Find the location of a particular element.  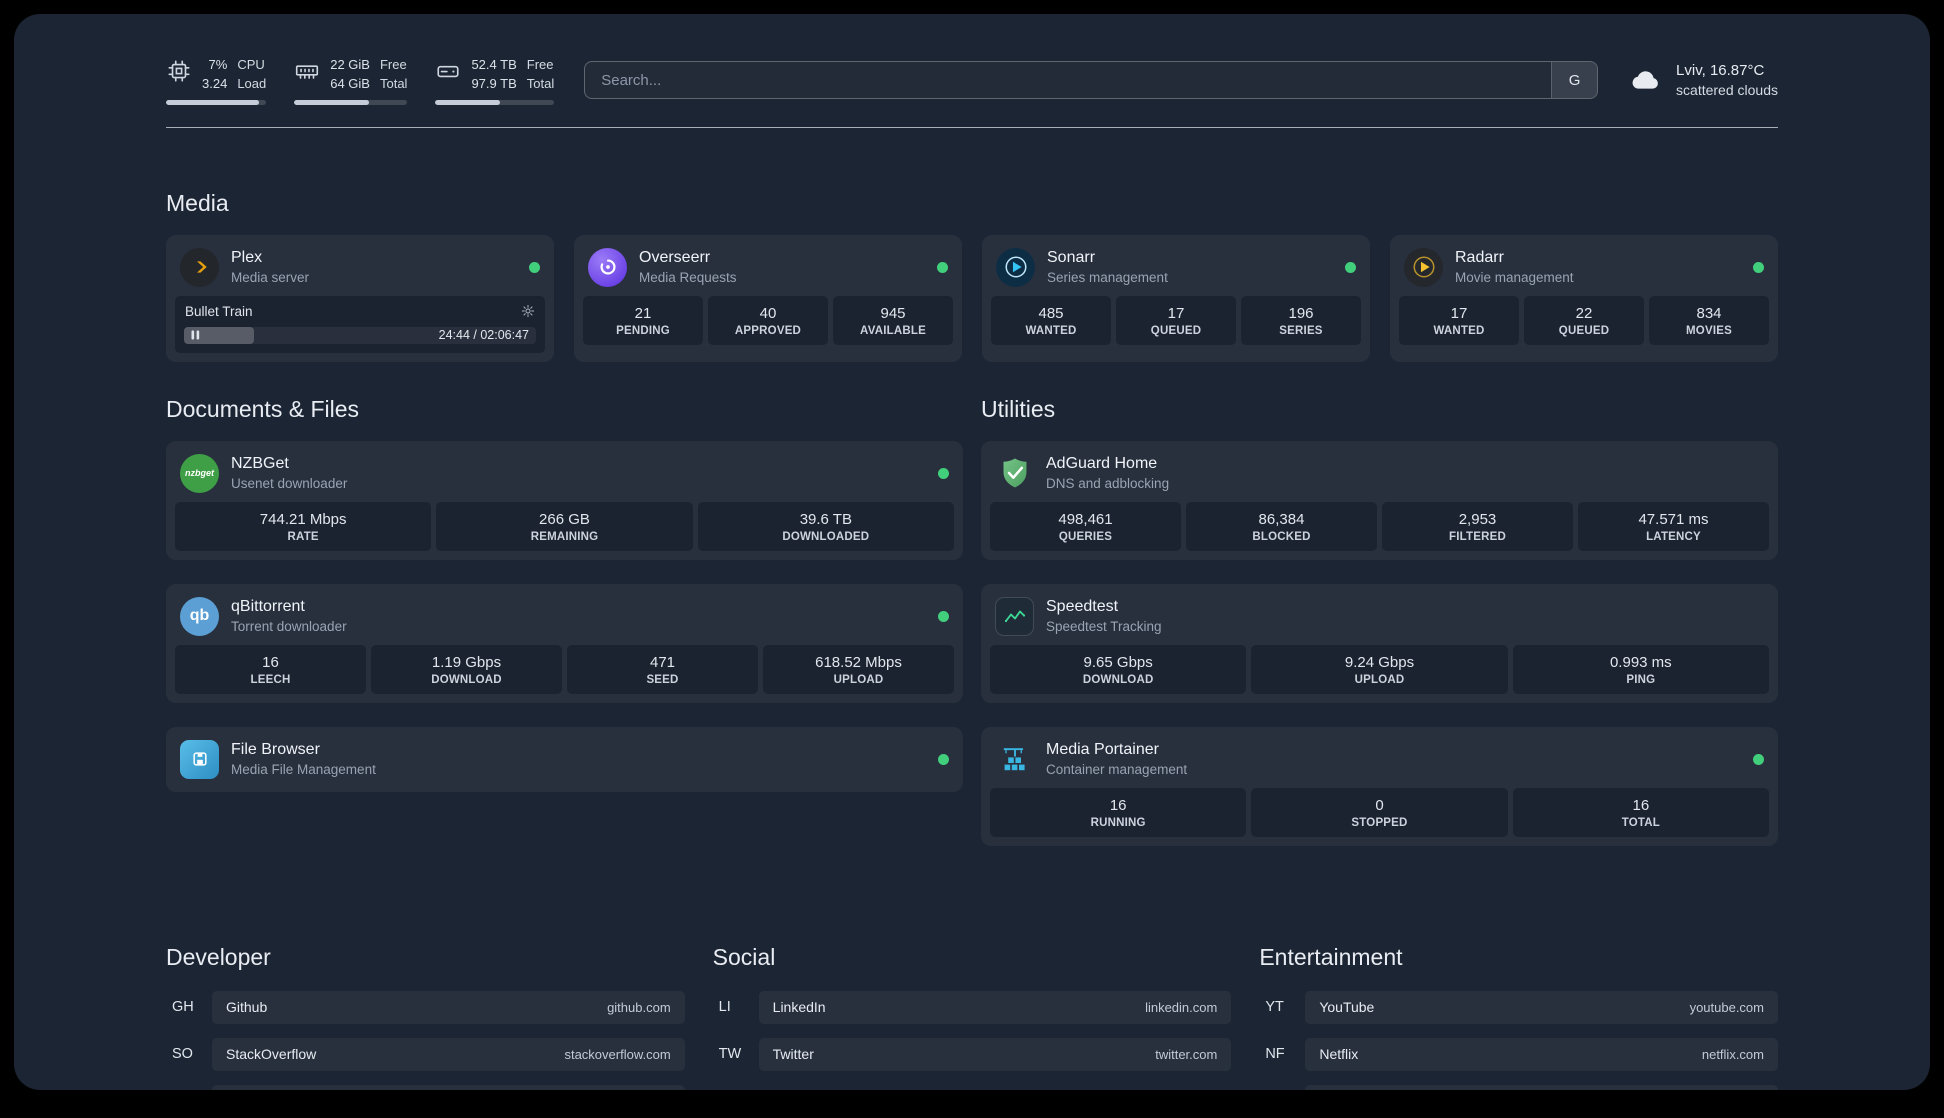

pause-icon is located at coordinates (195, 335).